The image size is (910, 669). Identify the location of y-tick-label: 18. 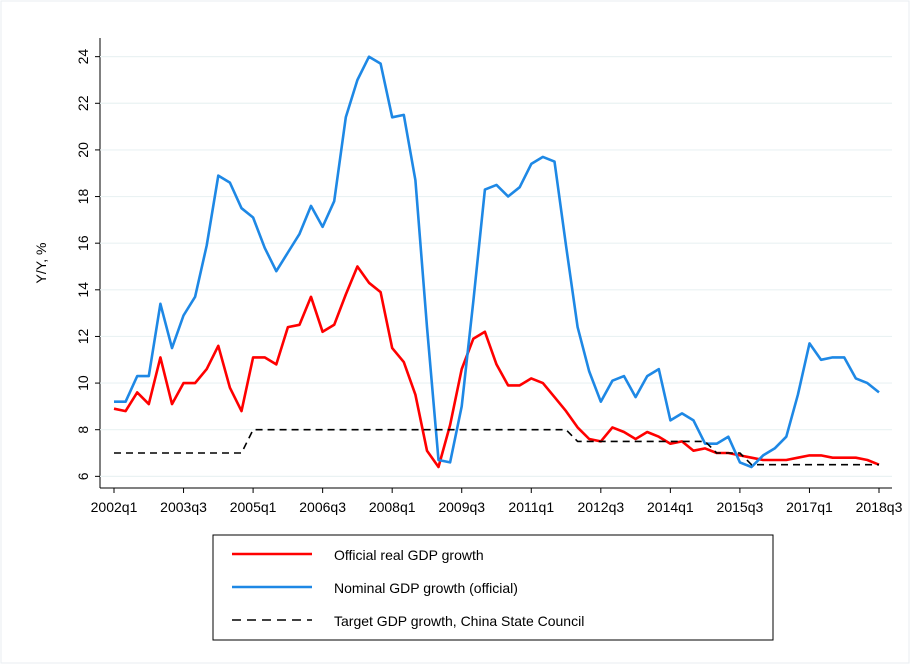
(83, 197).